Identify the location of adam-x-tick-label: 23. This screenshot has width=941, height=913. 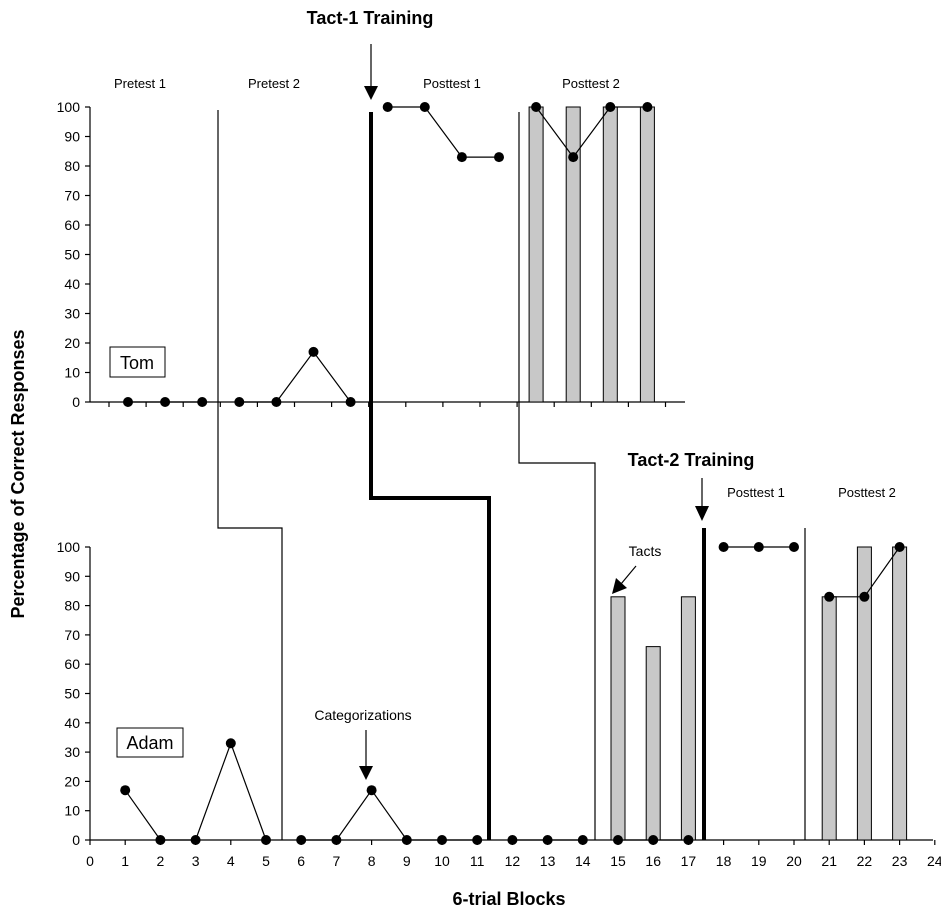
(900, 861).